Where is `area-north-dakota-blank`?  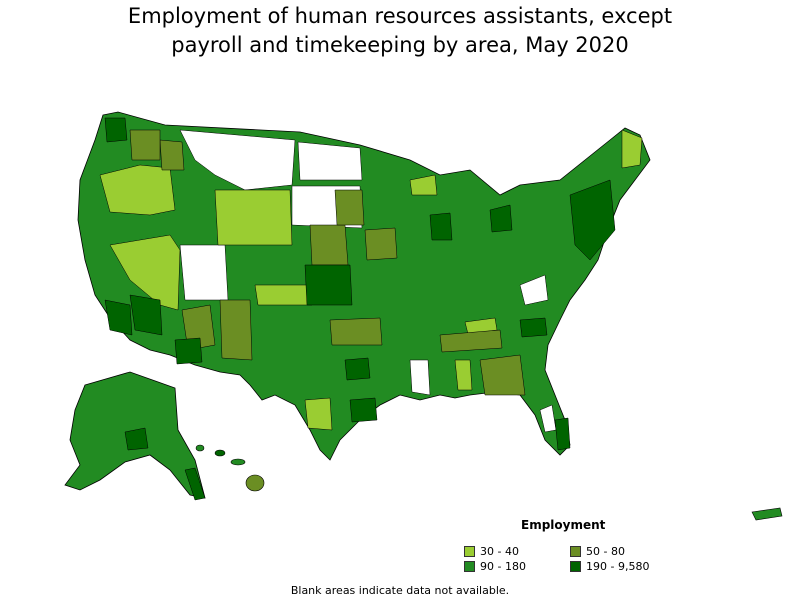
area-north-dakota-blank is located at coordinates (330, 161).